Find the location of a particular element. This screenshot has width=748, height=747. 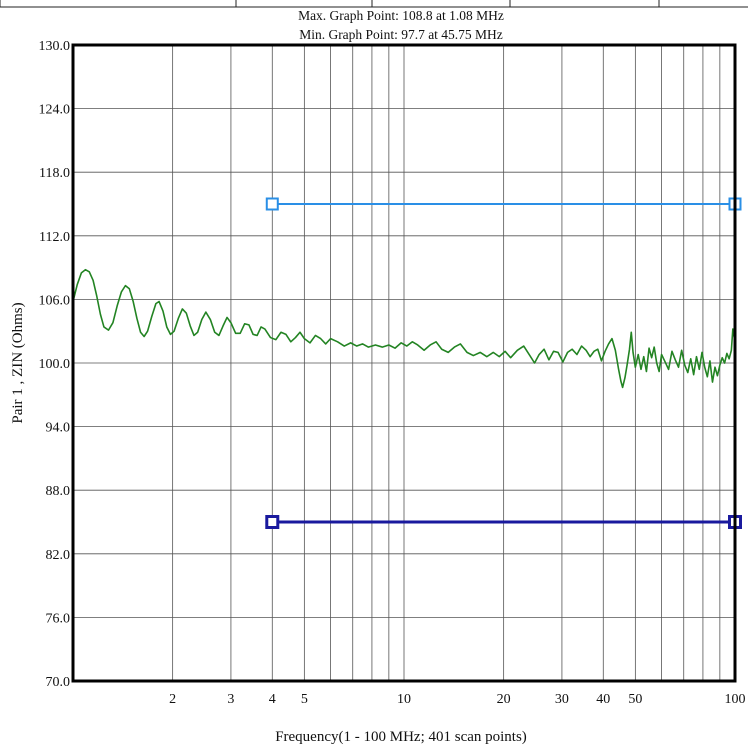

series-layer is located at coordinates (404, 328).